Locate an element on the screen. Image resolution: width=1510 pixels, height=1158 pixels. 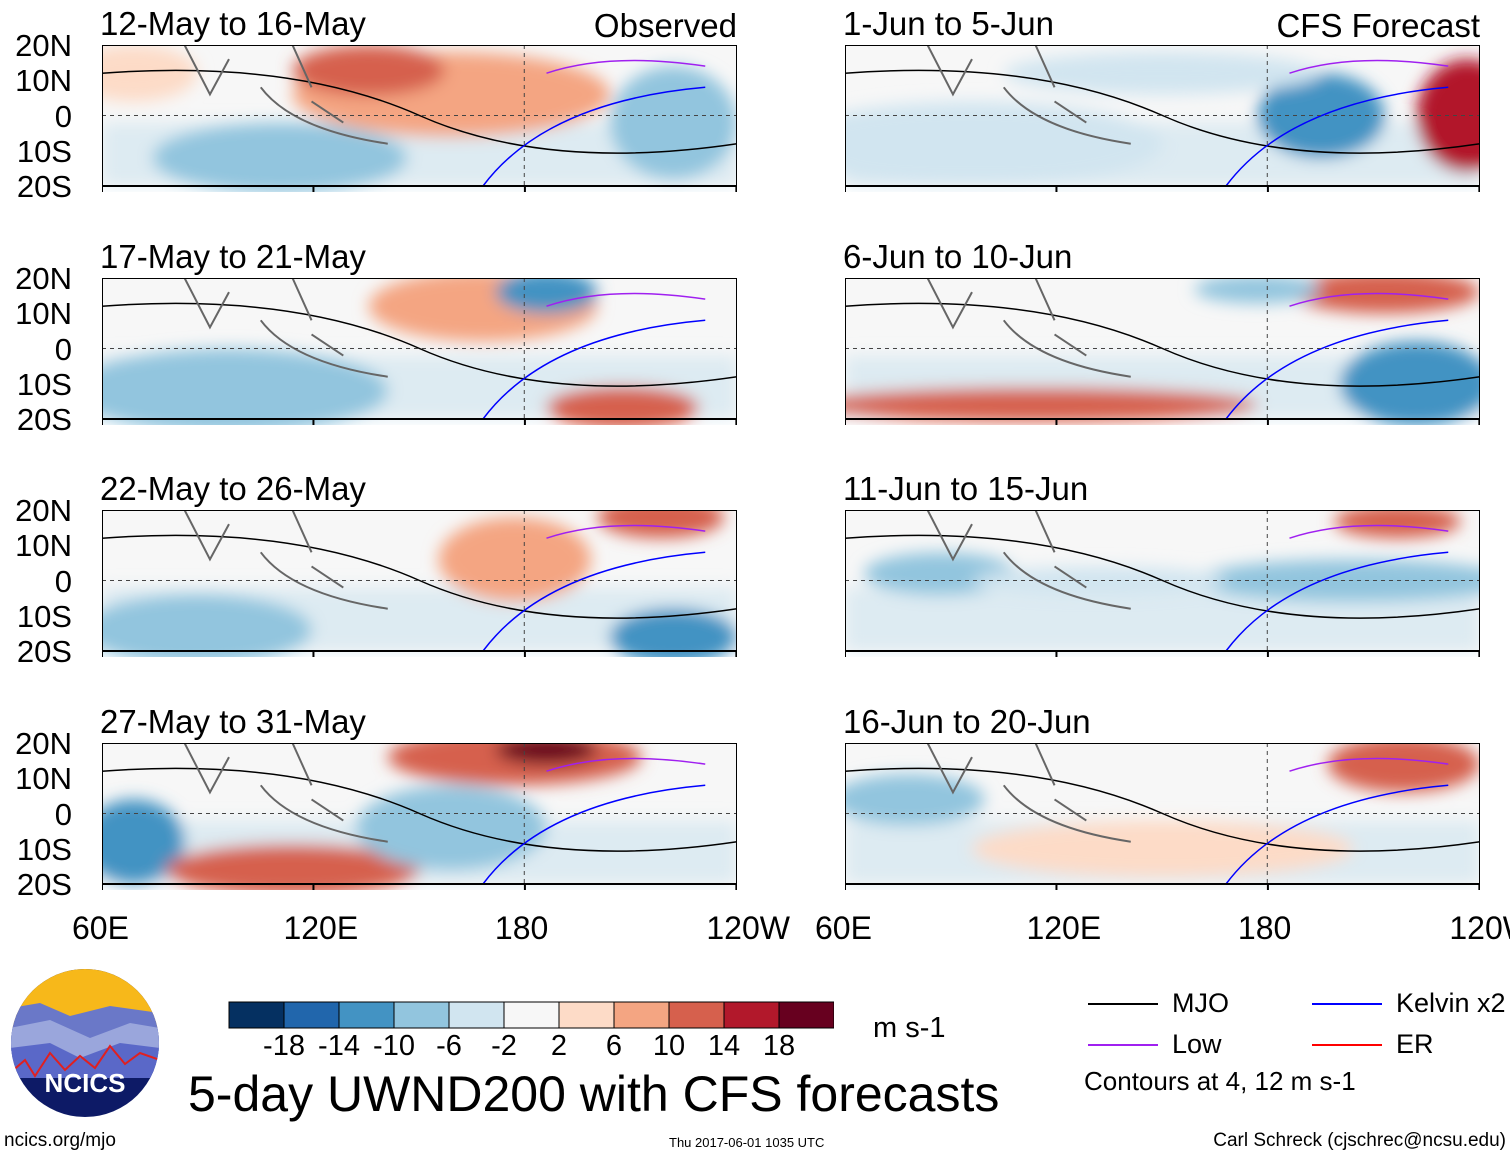
panel-title: 17-May to 21-May is located at coordinates (233, 256).